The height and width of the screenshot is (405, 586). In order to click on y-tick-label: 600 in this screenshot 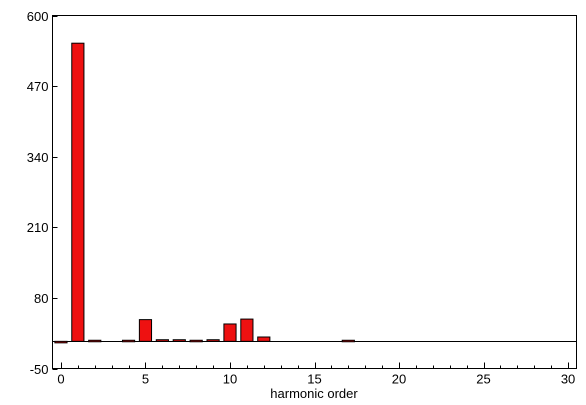, I will do `click(38, 16)`.